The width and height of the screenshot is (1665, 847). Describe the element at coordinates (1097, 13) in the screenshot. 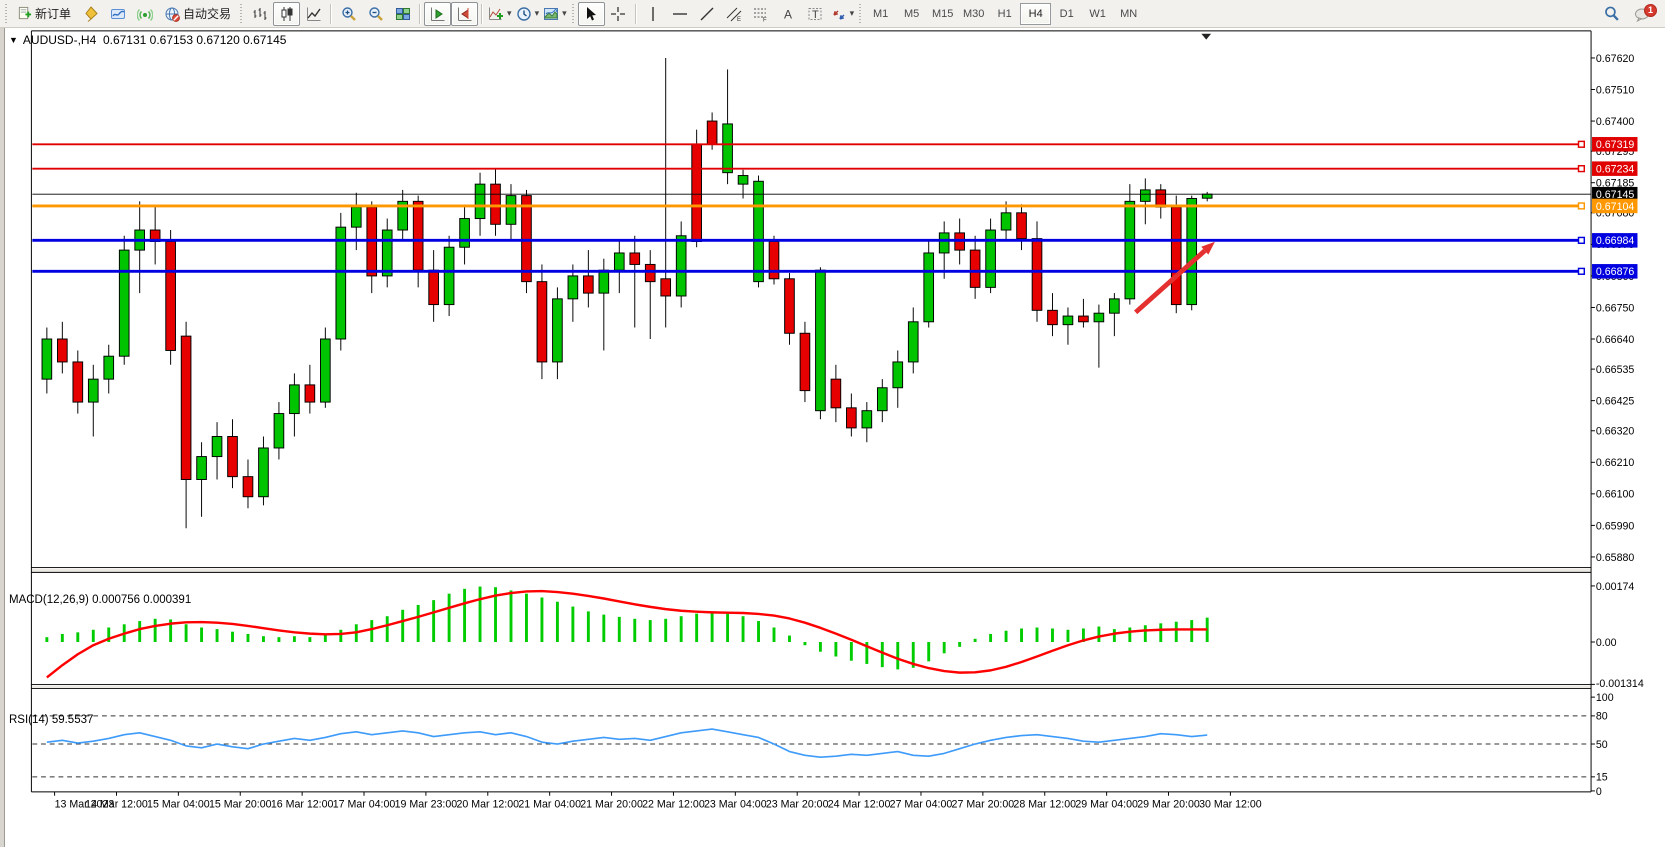

I see `timeframe-W1: W1` at that location.